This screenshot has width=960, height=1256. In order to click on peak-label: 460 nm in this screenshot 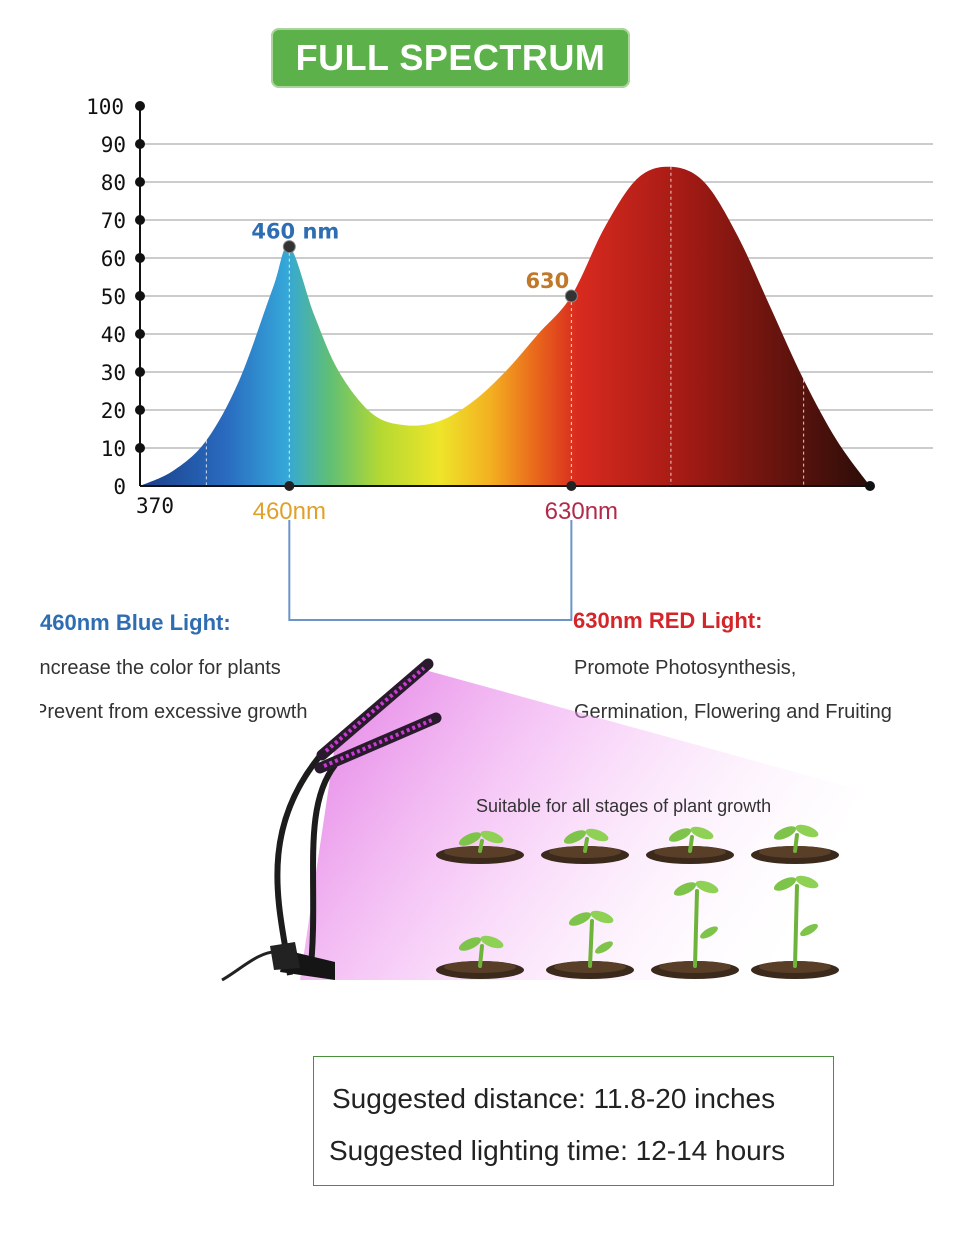, I will do `click(295, 232)`.